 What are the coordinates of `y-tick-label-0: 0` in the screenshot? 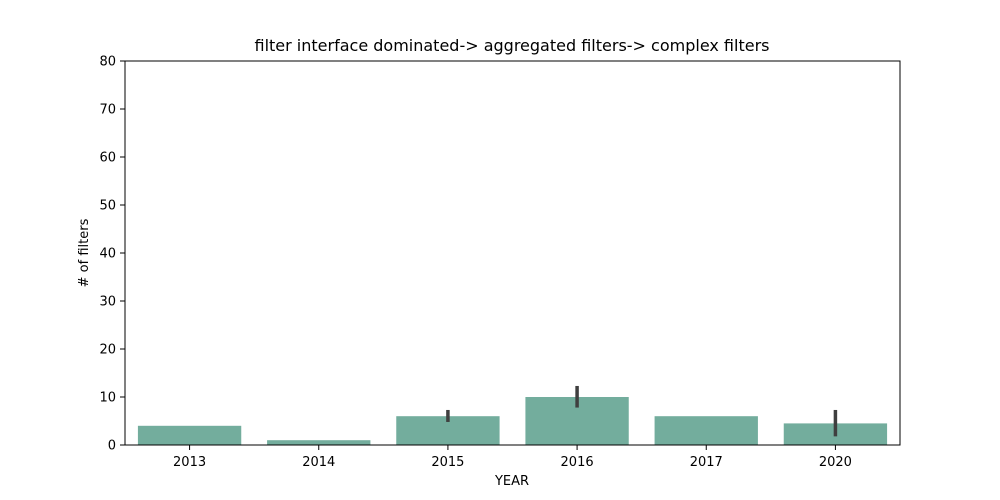 It's located at (112, 446).